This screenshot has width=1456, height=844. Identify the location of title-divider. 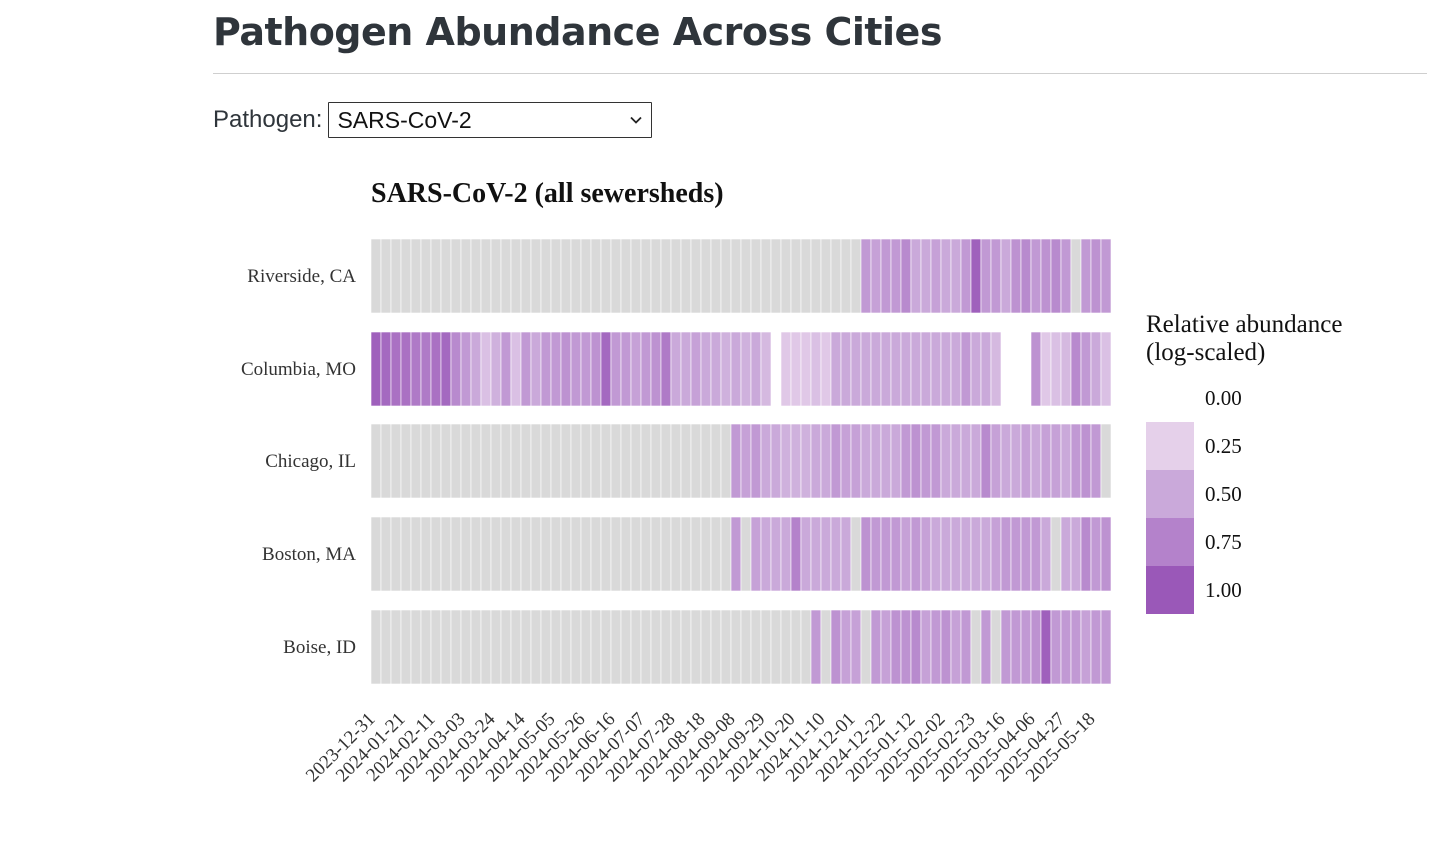
(820, 73).